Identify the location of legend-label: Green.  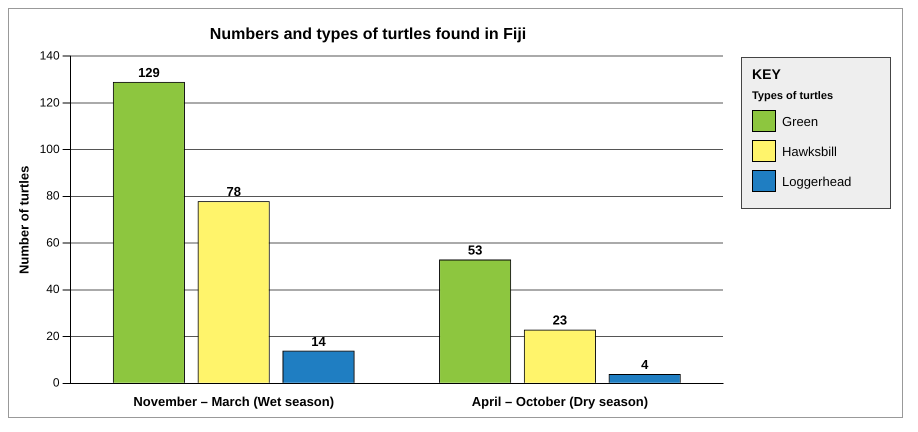
(800, 121).